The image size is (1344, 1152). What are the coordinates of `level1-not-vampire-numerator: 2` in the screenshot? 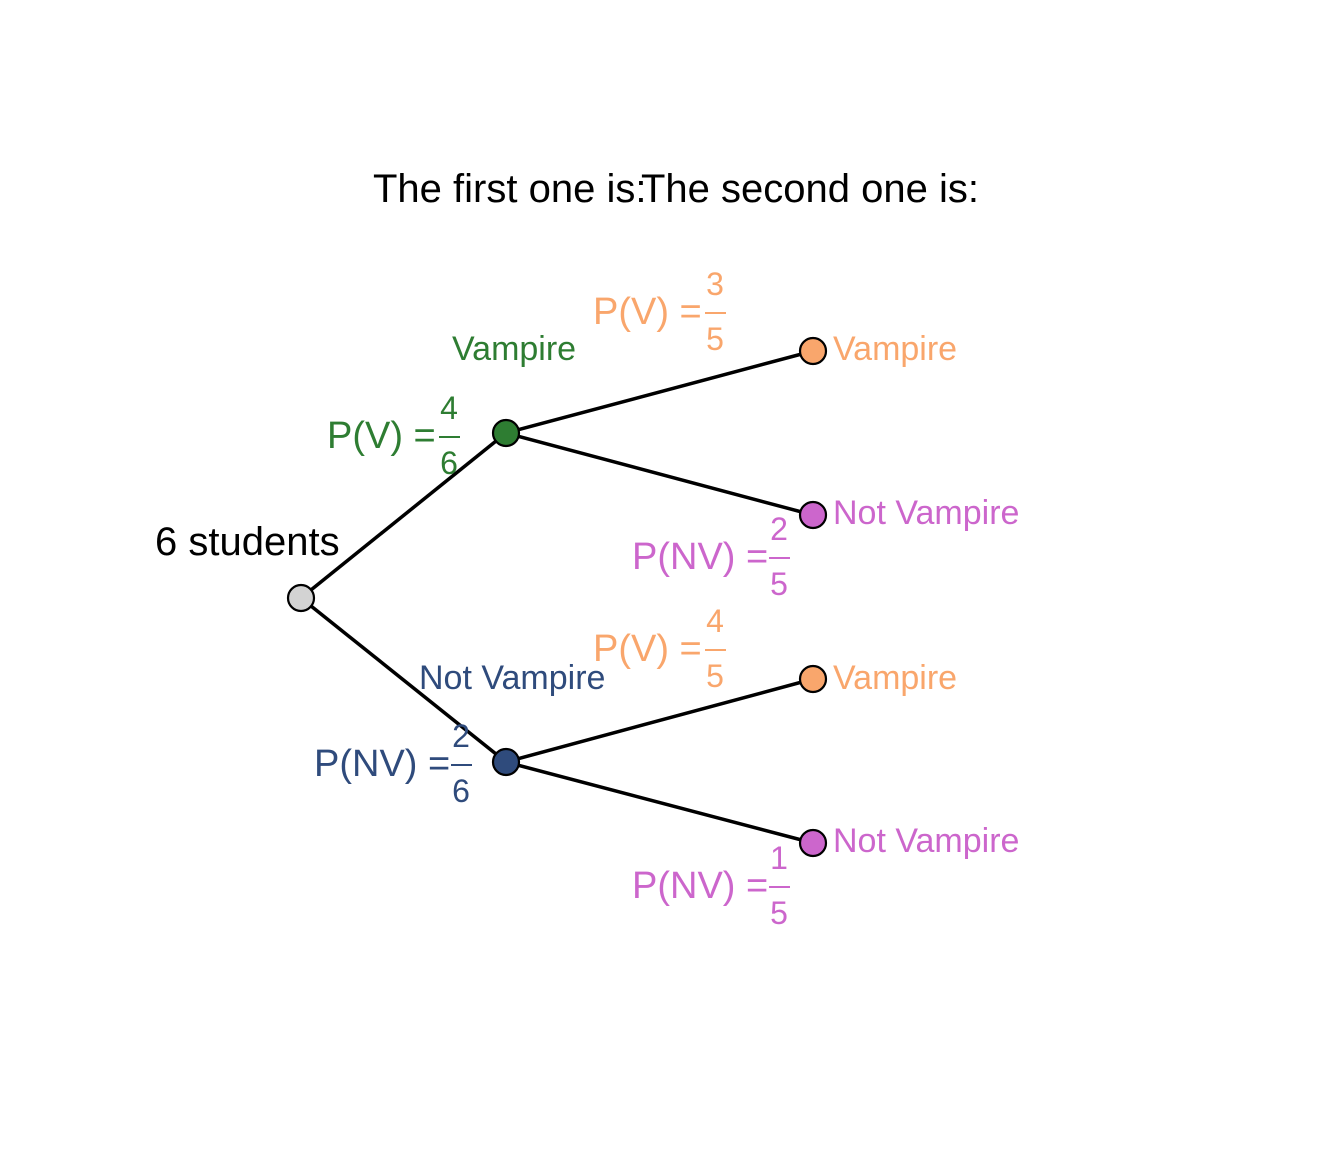 It's located at (461, 736).